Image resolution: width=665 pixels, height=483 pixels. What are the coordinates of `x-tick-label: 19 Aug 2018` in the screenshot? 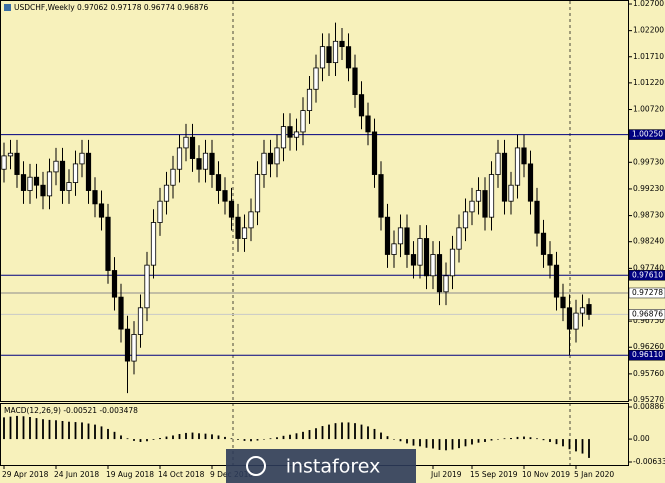 It's located at (130, 474).